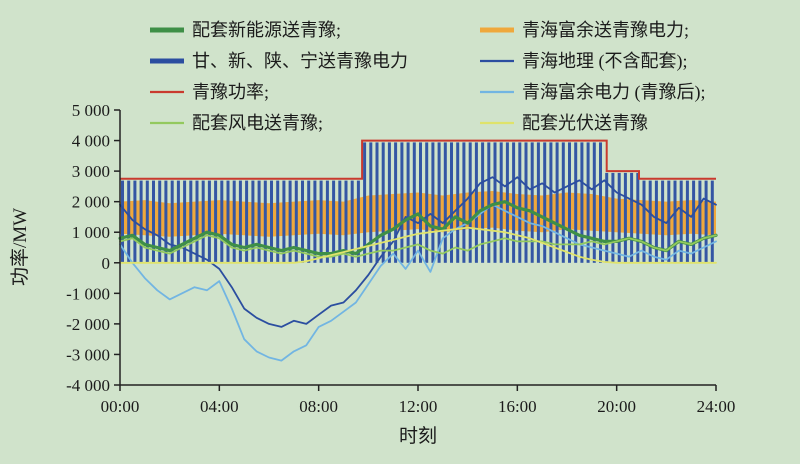  I want to click on legend-label-1: 甘、新、陕、宁送青豫电力, so click(300, 61).